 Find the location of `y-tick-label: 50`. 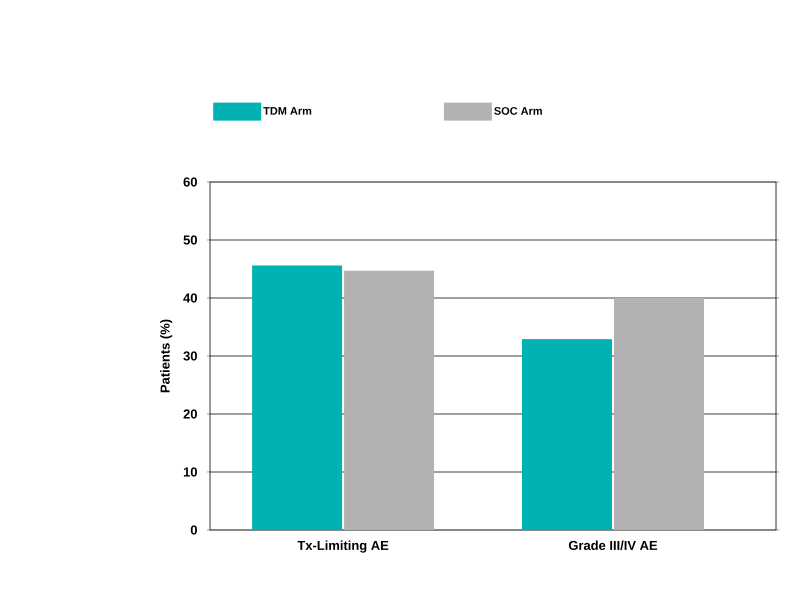

y-tick-label: 50 is located at coordinates (190, 240).